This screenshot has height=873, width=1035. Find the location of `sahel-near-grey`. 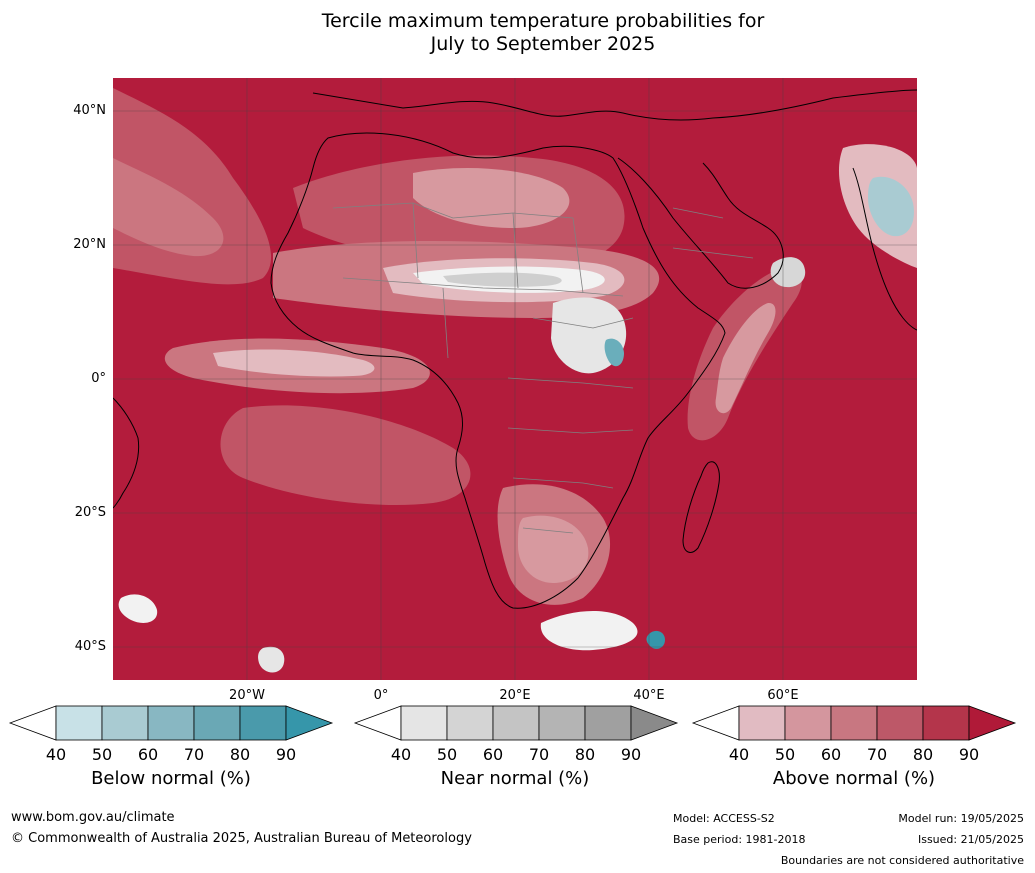

sahel-near-grey is located at coordinates (502, 279).